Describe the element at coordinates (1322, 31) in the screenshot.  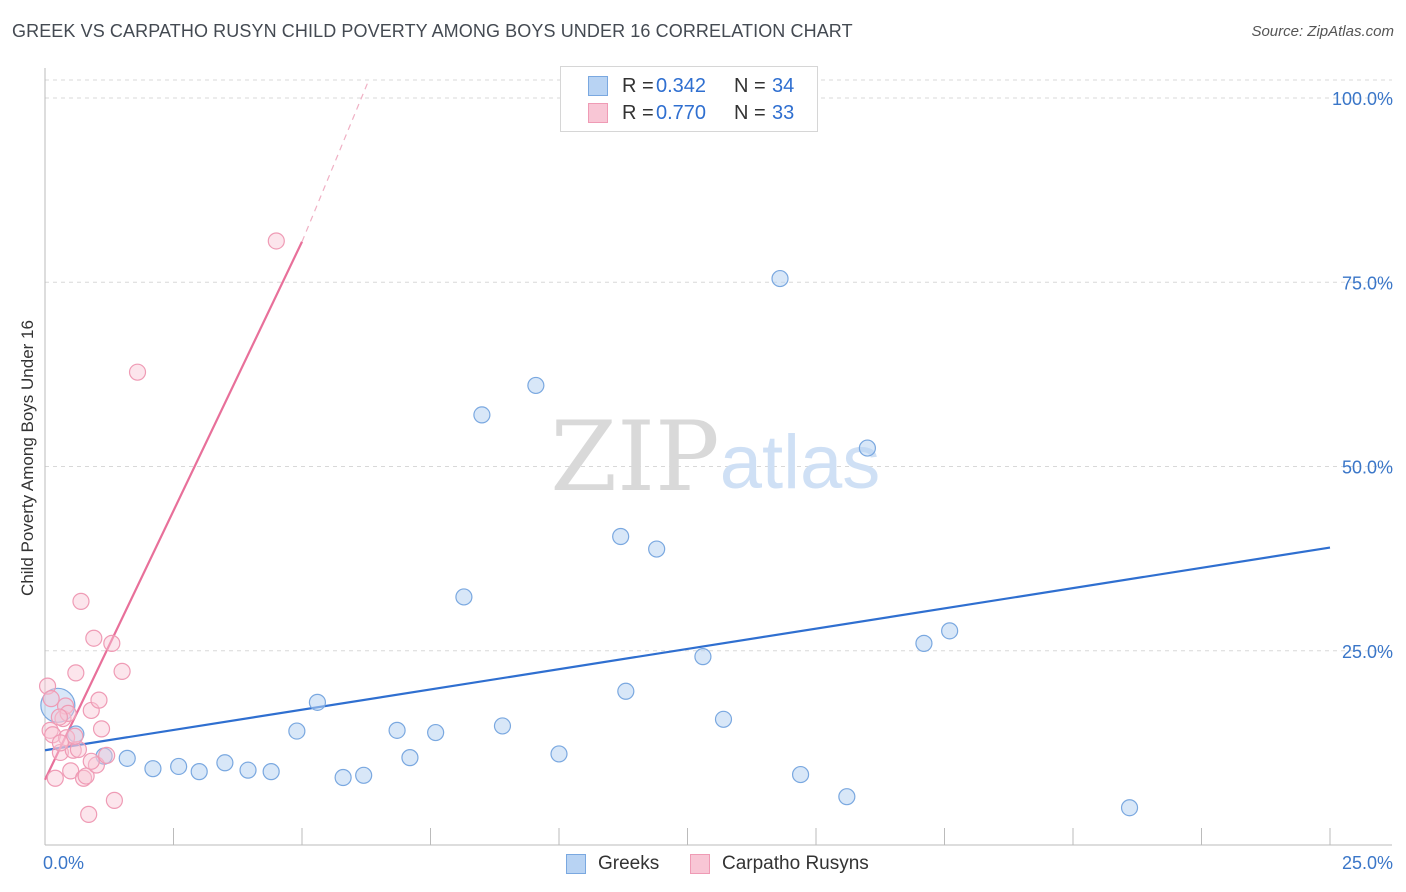
I see `source-label: Source: ZipAtlas.com` at that location.